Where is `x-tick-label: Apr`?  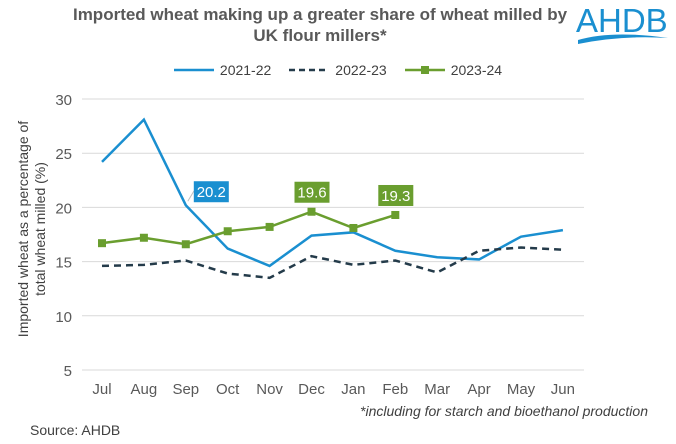
x-tick-label: Apr is located at coordinates (478, 389).